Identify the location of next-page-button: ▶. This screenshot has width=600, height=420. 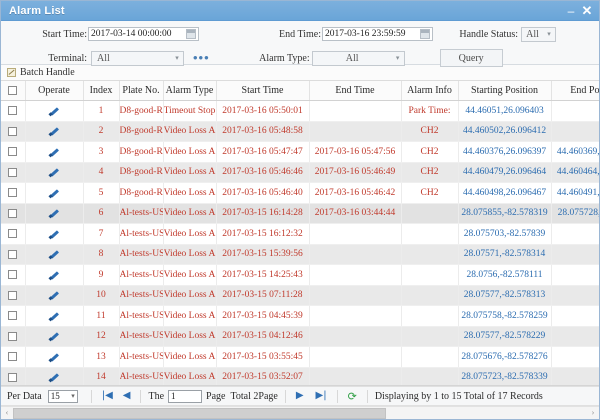
(299, 395).